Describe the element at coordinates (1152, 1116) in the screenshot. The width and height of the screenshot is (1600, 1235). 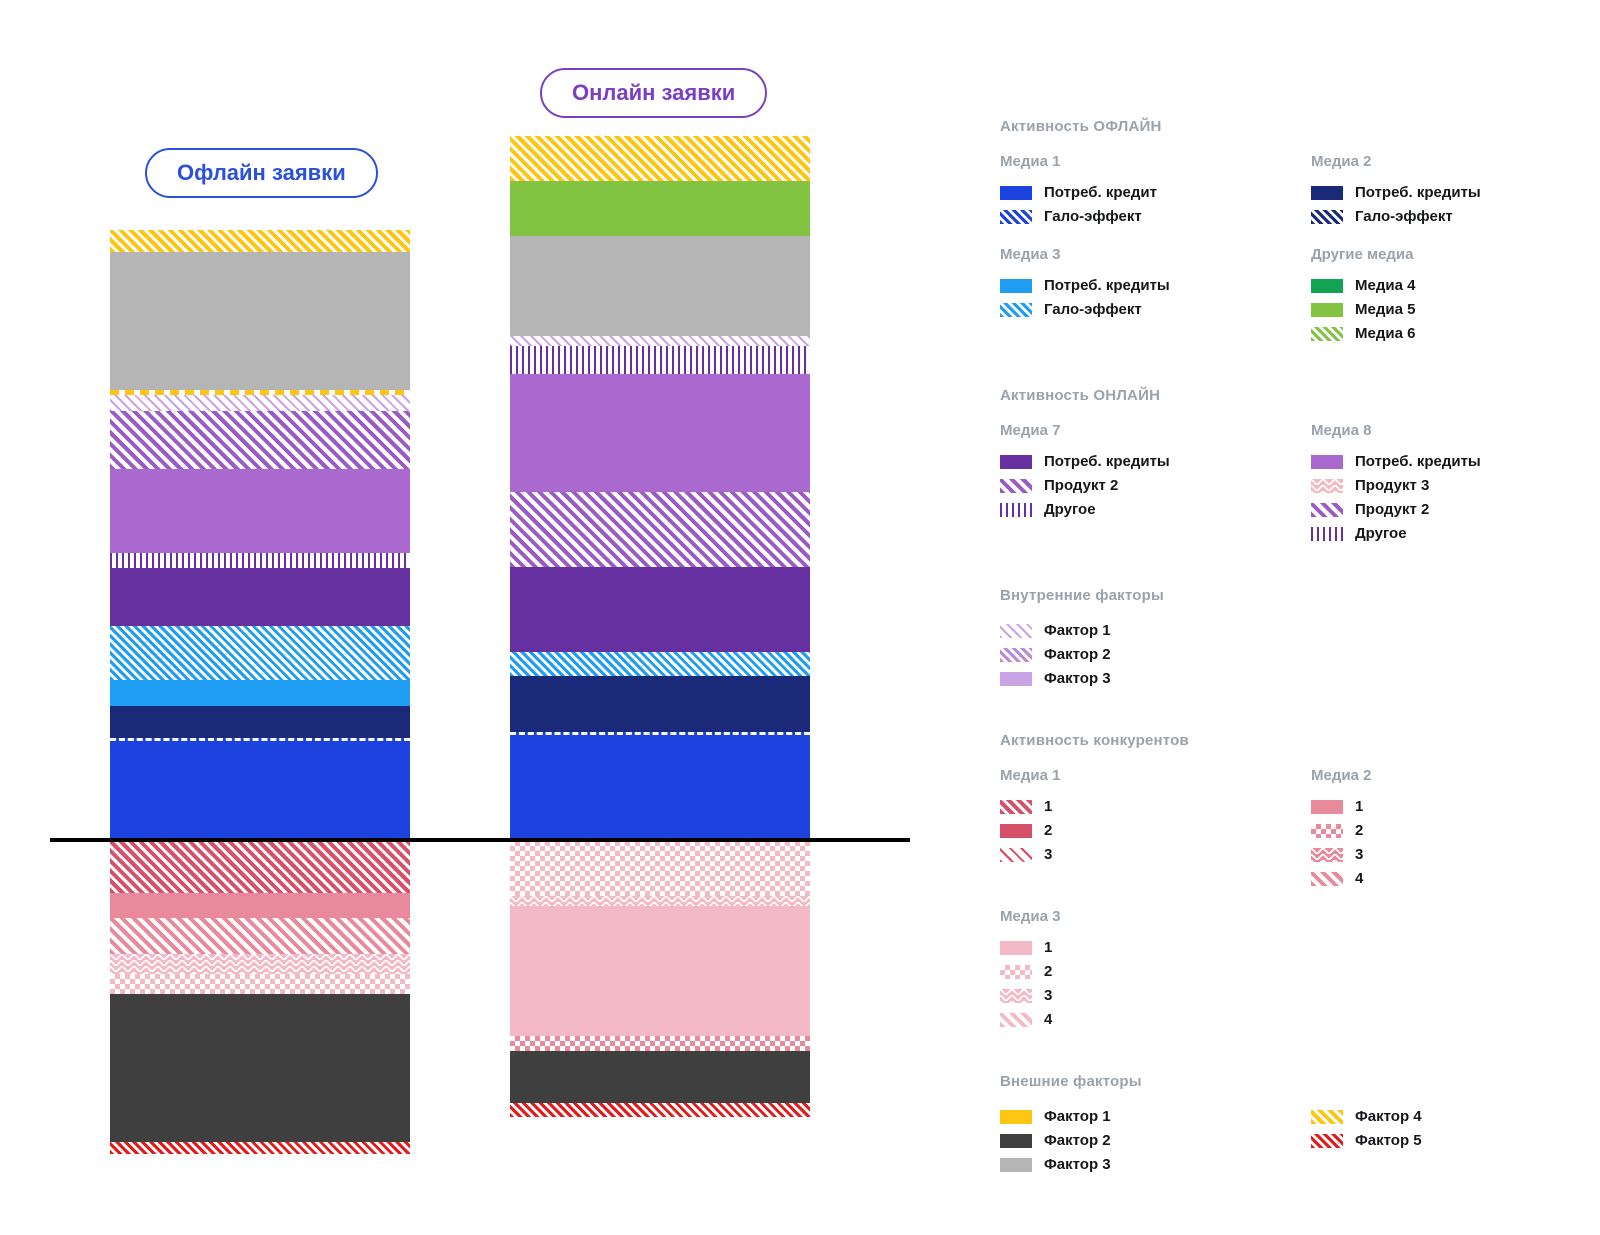
I see `legend-item: Фактор 1` at that location.